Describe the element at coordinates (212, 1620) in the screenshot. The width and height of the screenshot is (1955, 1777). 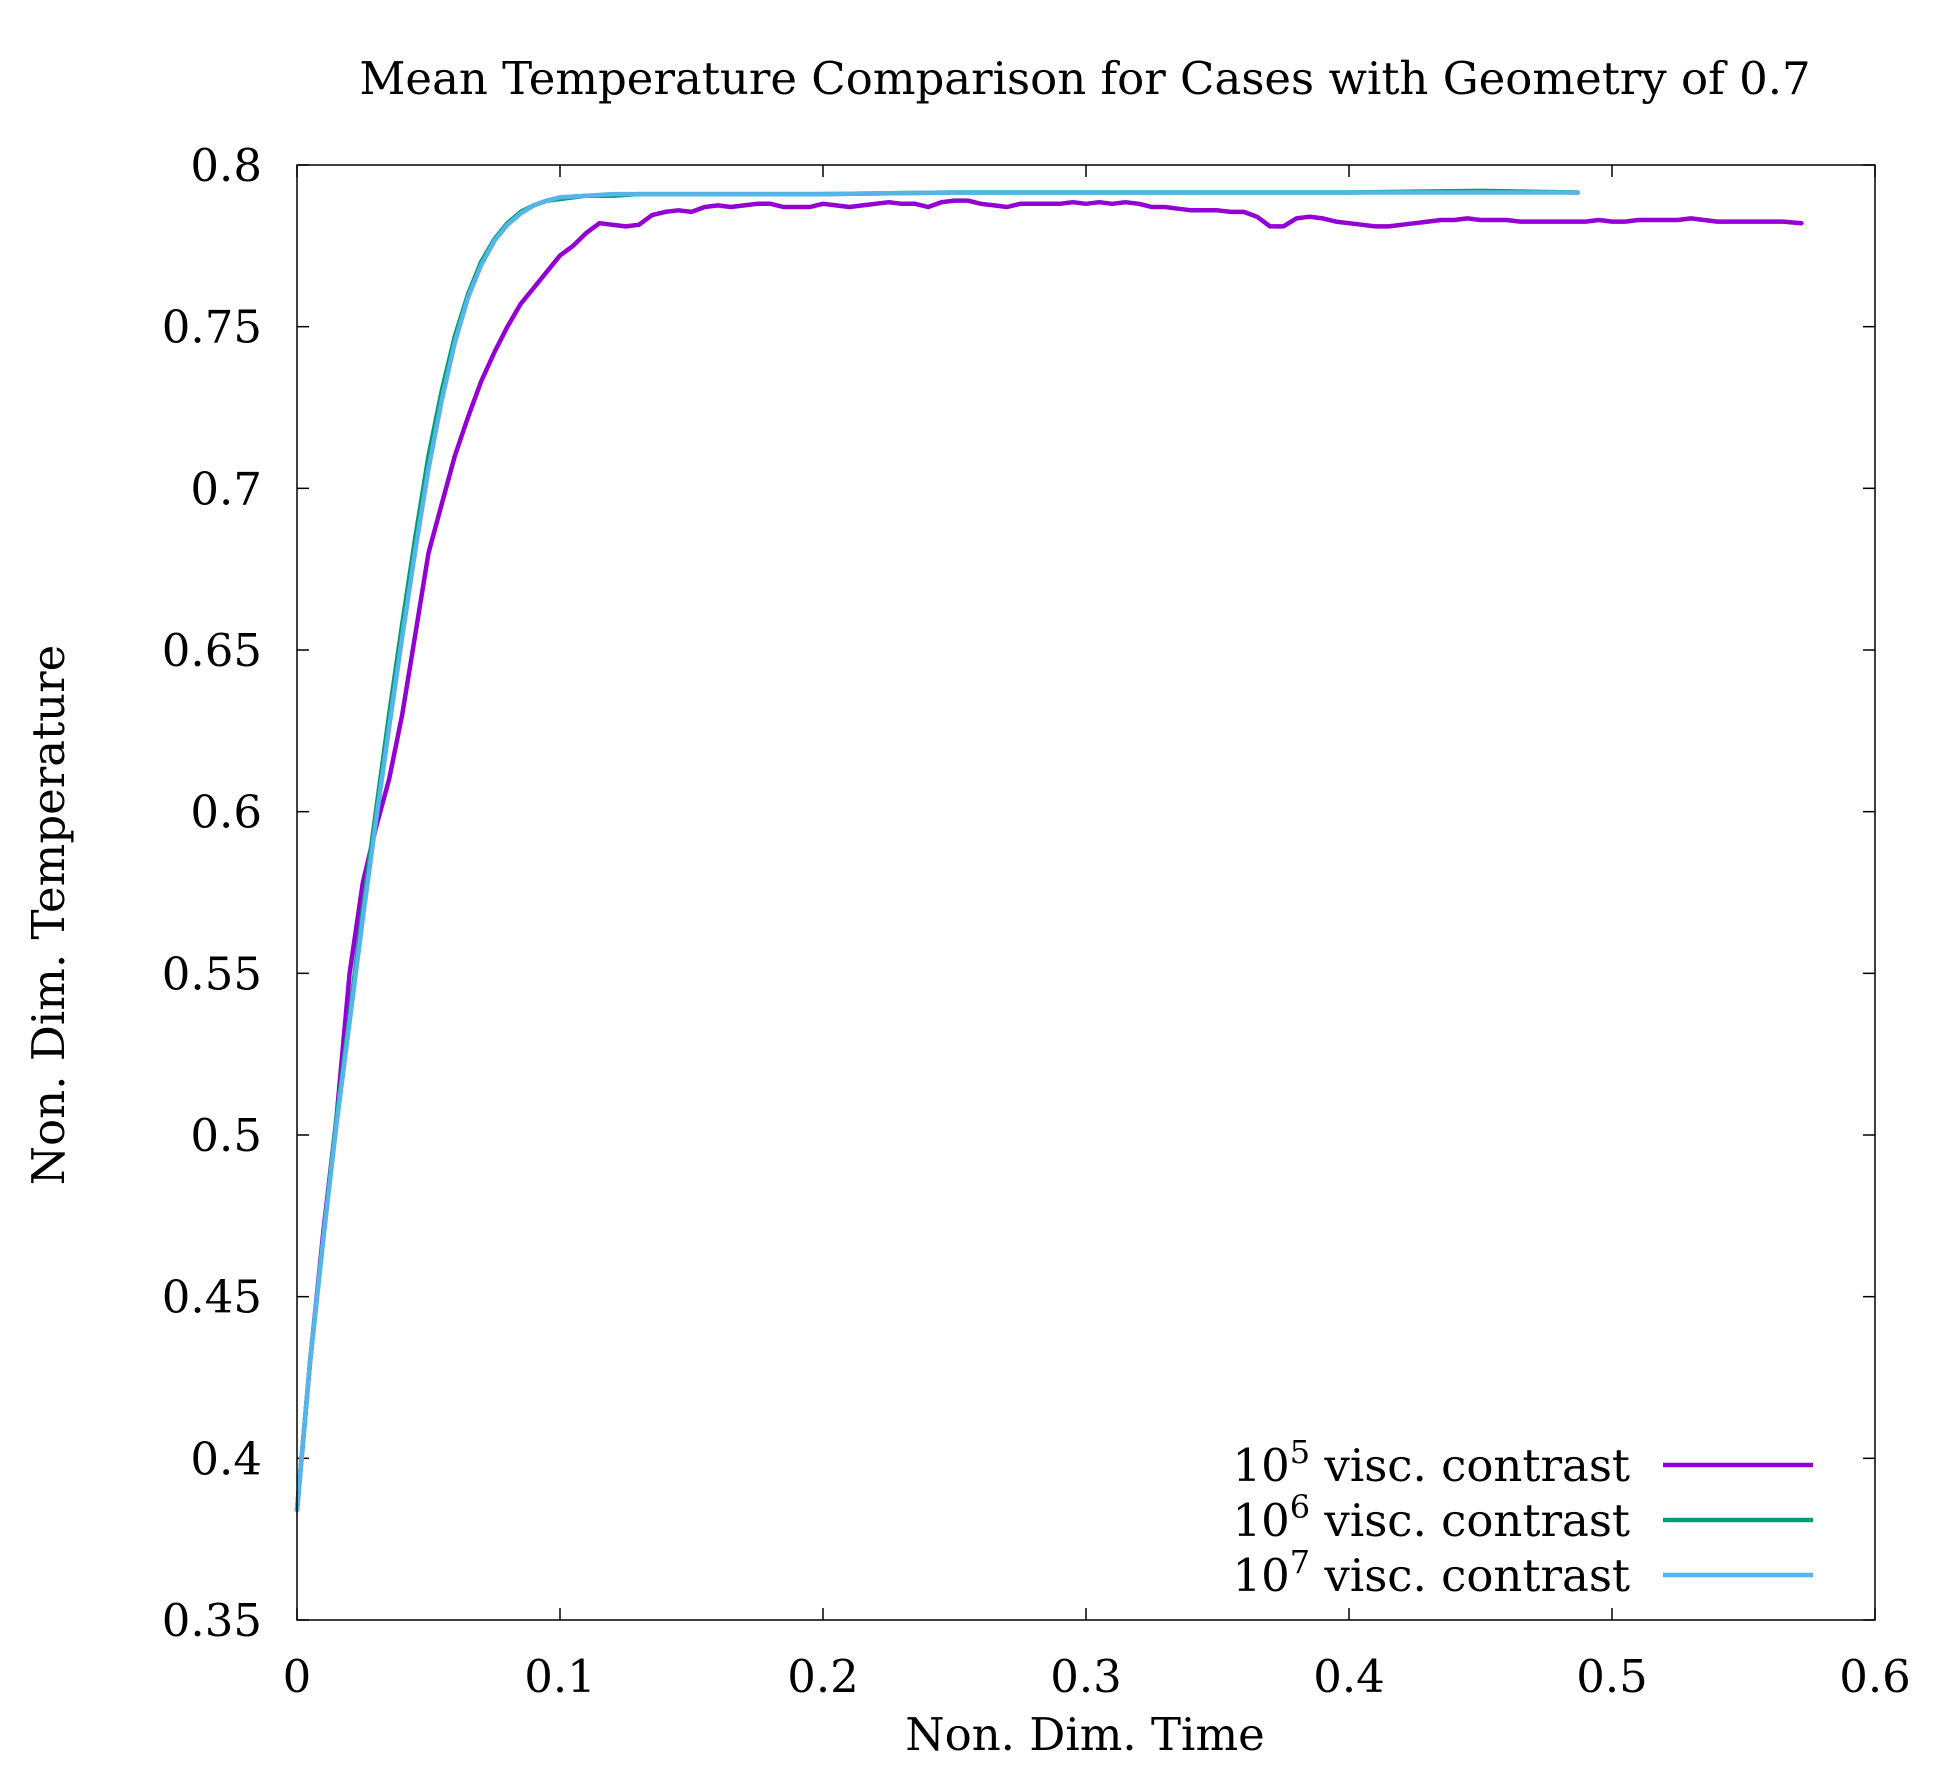
I see `y-tick-label: 0.35` at that location.